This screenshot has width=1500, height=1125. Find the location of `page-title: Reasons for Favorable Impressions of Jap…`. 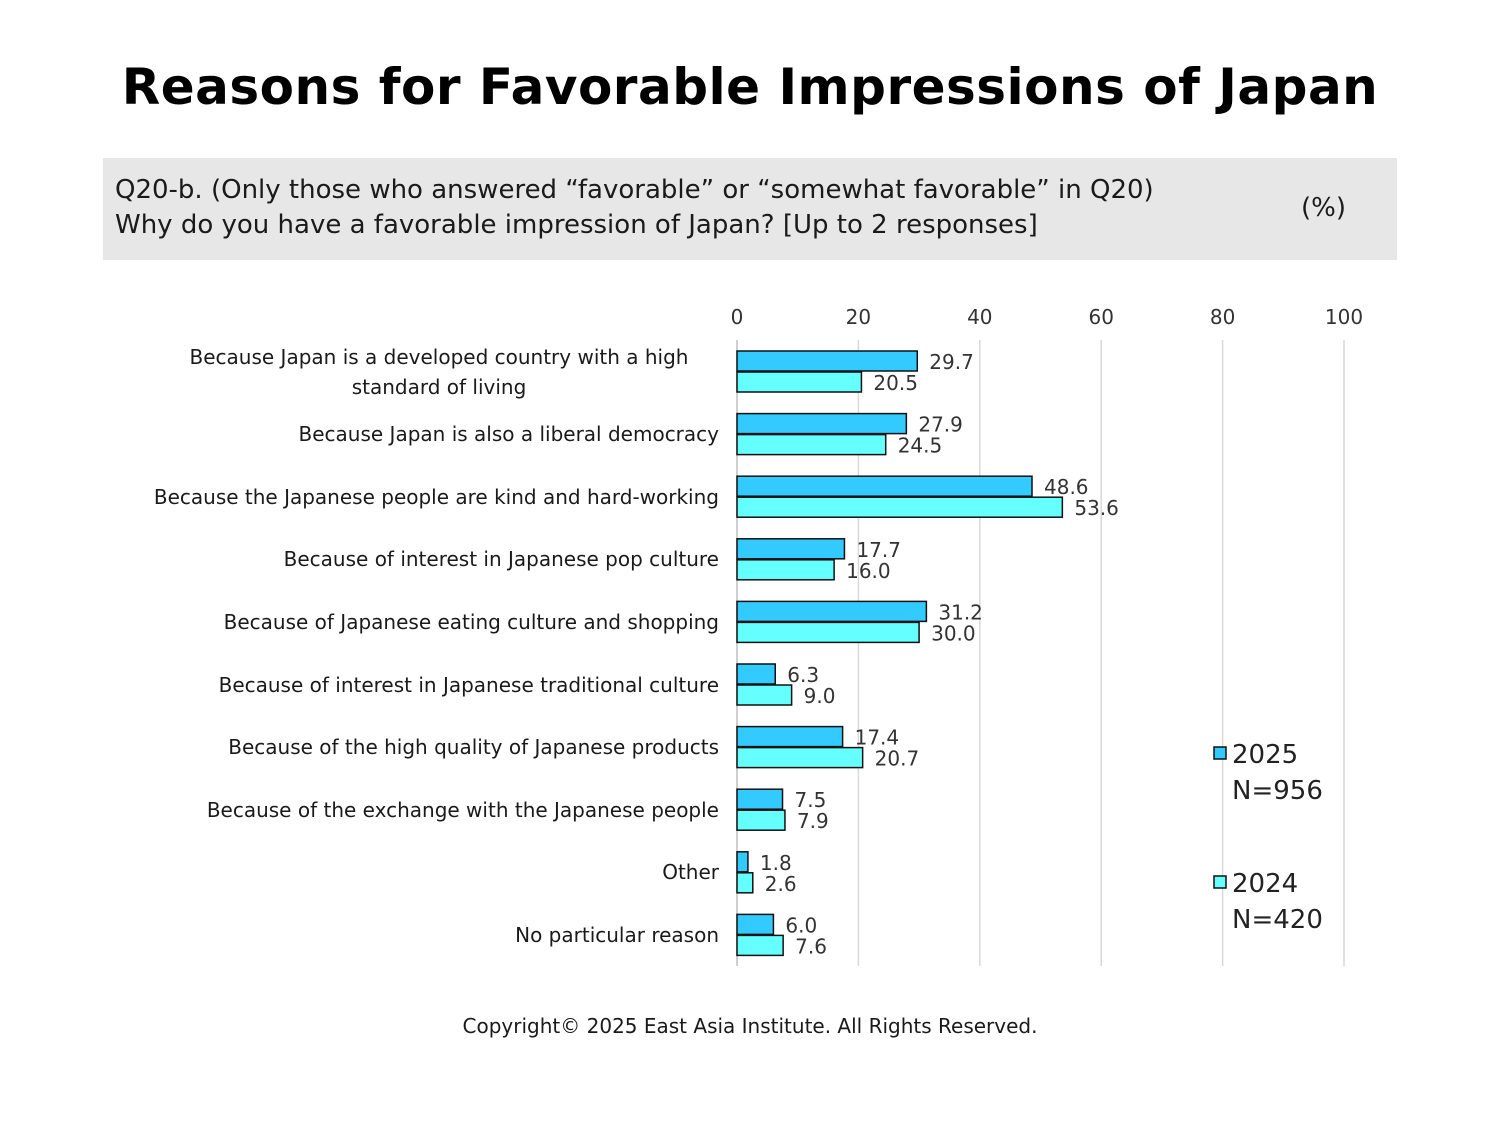

page-title: Reasons for Favorable Impressions of Jap… is located at coordinates (750, 87).